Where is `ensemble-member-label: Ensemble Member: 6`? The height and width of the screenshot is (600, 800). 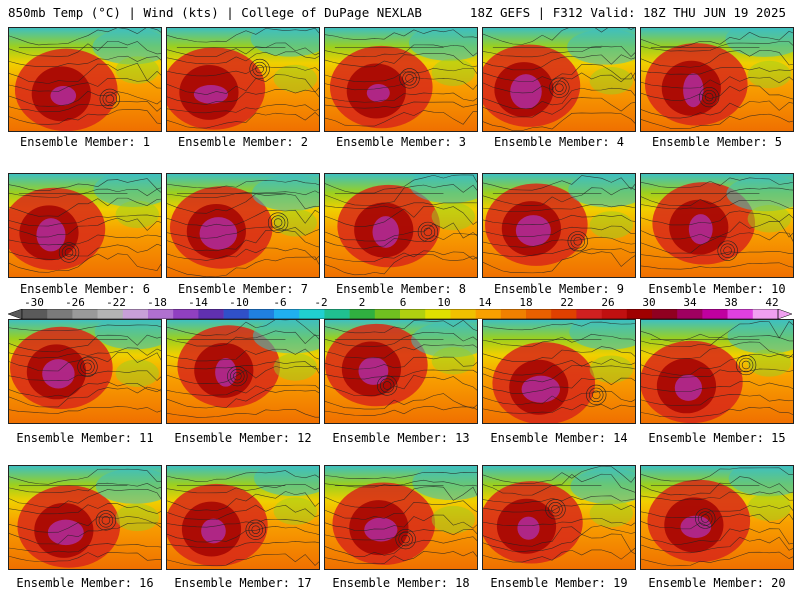
ensemble-member-label: Ensemble Member: 6 is located at coordinates (85, 289).